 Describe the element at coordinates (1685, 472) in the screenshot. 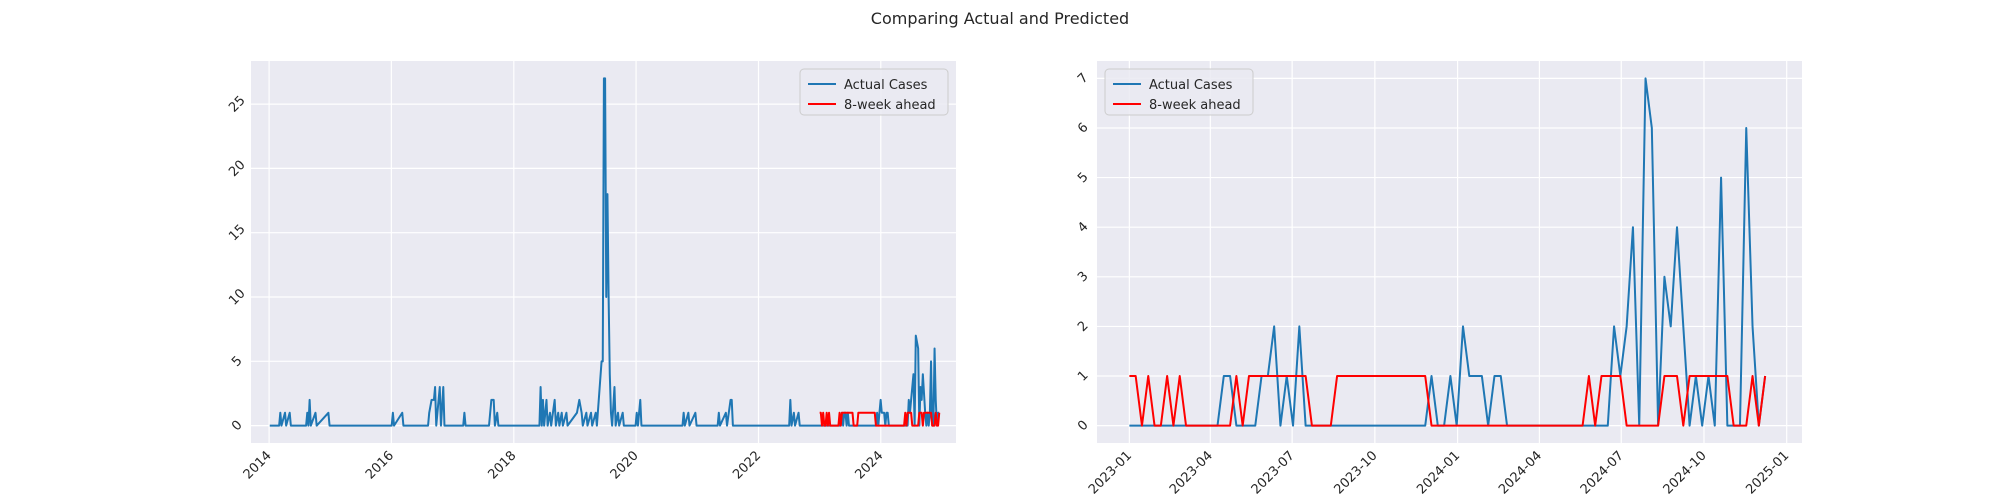

I see `x-tick-label: 2024-10` at that location.